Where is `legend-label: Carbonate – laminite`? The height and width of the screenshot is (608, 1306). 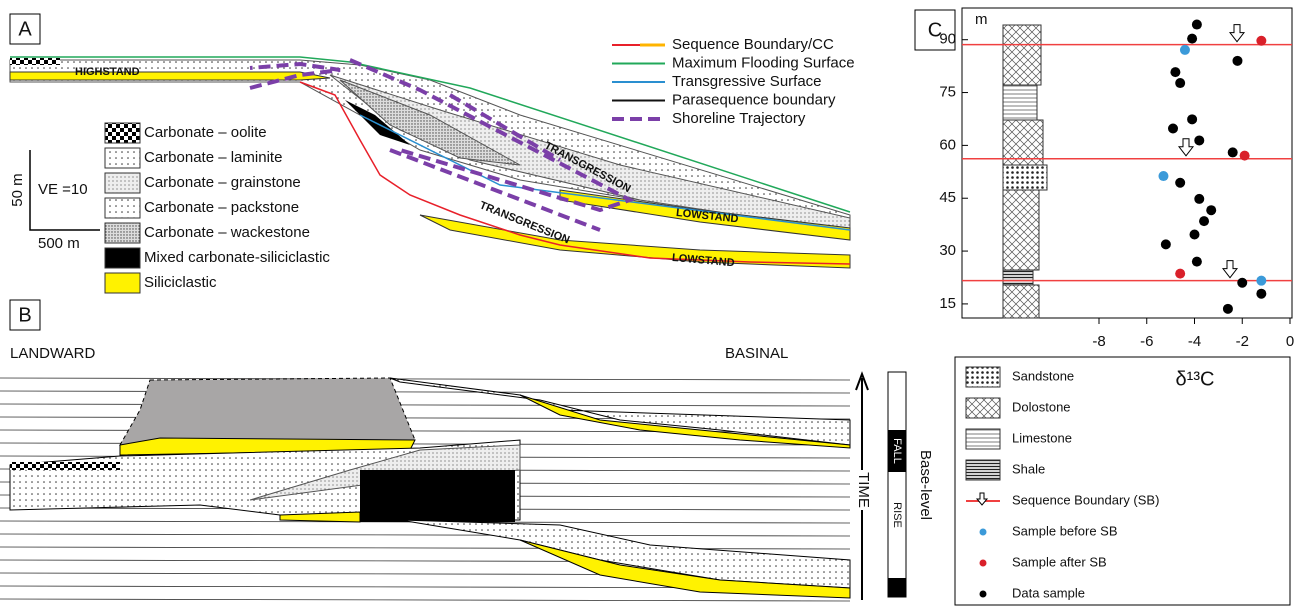
legend-label: Carbonate – laminite is located at coordinates (213, 157).